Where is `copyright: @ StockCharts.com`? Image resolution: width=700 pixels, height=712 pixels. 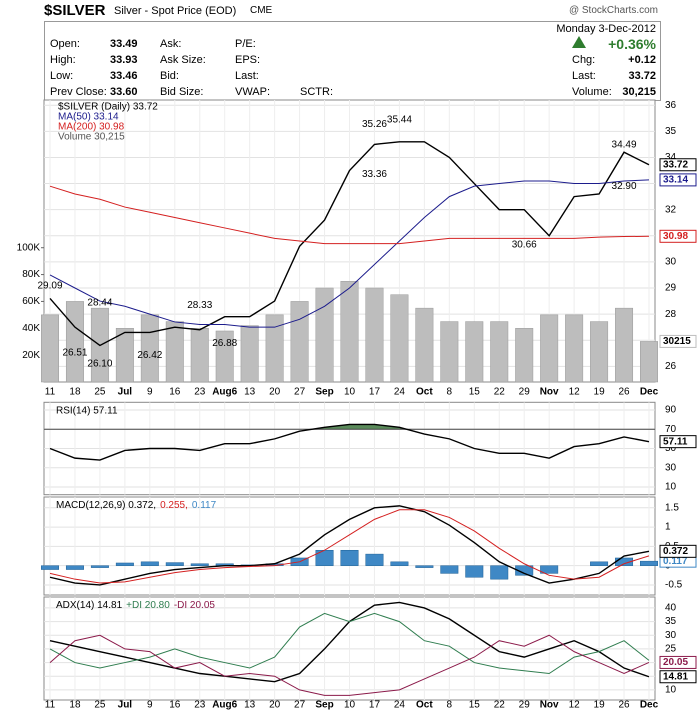 copyright: @ StockCharts.com is located at coordinates (613, 10).